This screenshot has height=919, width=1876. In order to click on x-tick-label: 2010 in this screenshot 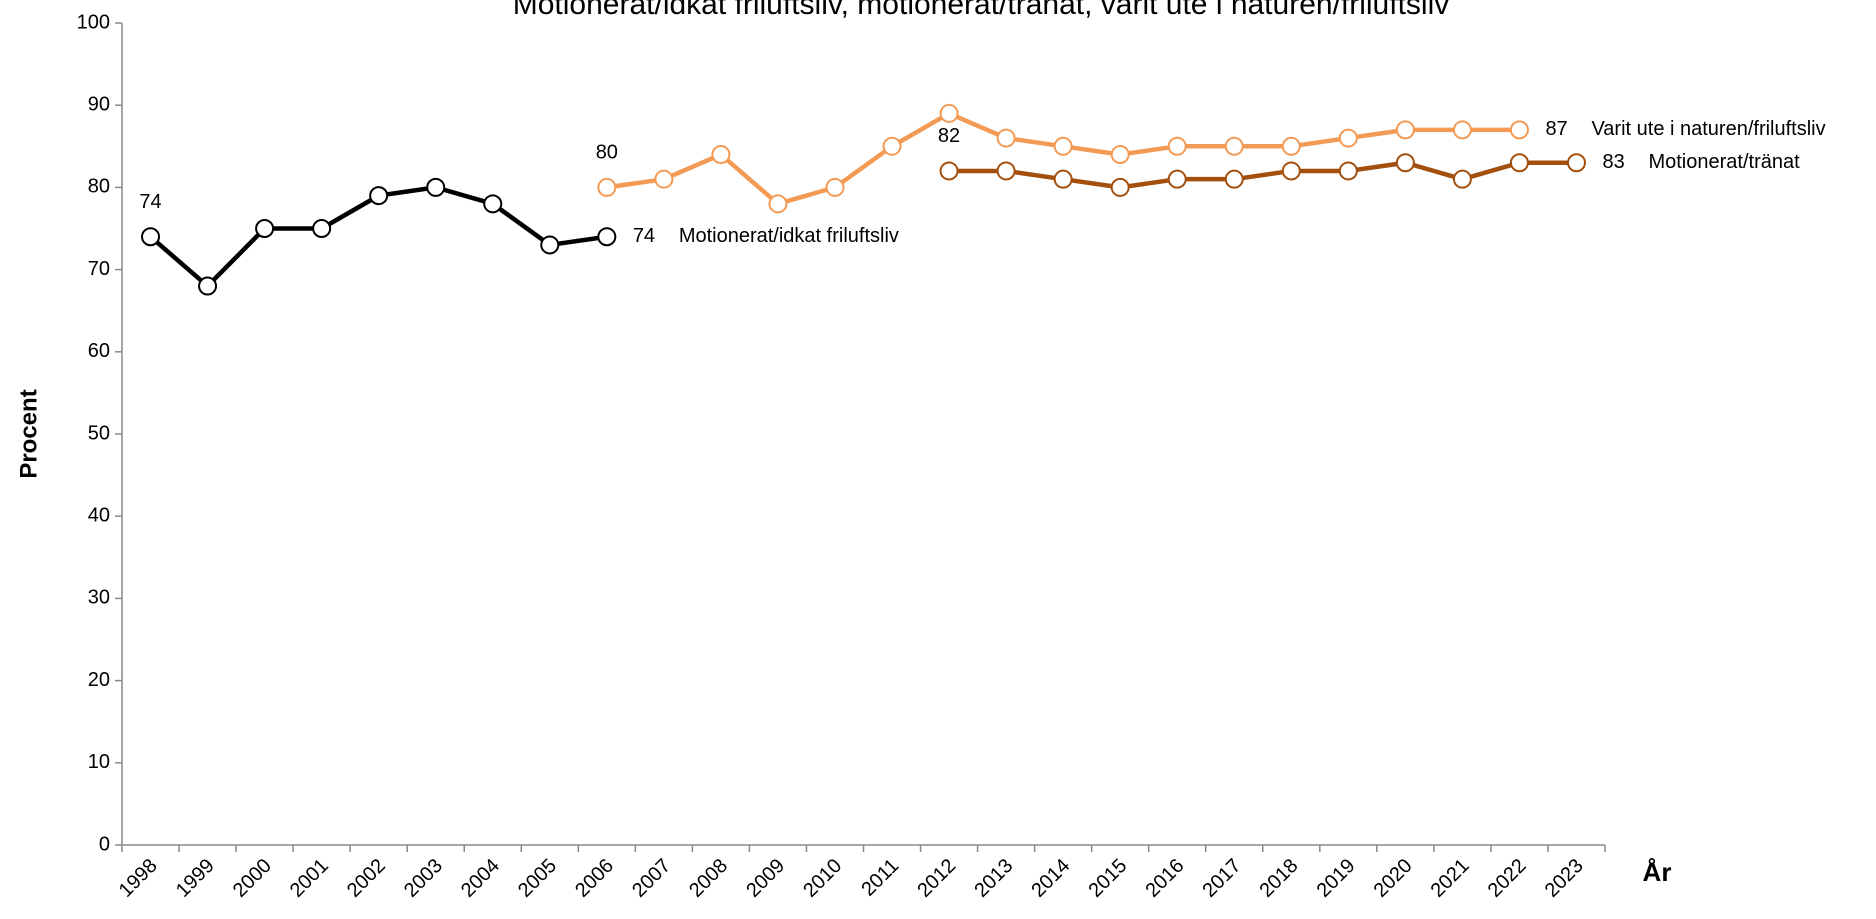, I will do `click(822, 878)`.